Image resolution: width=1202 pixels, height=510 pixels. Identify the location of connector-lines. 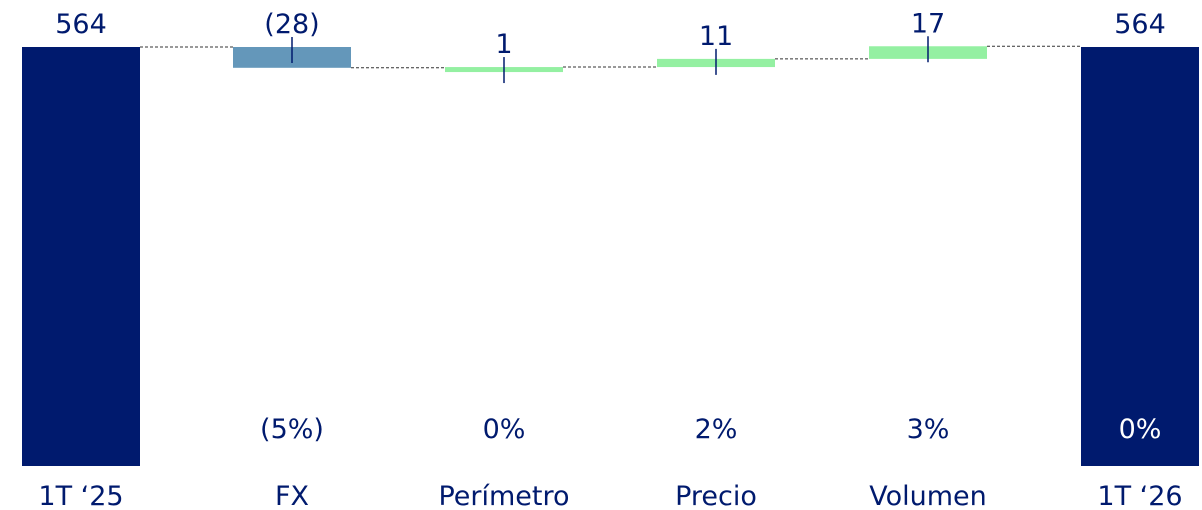
(610, 57).